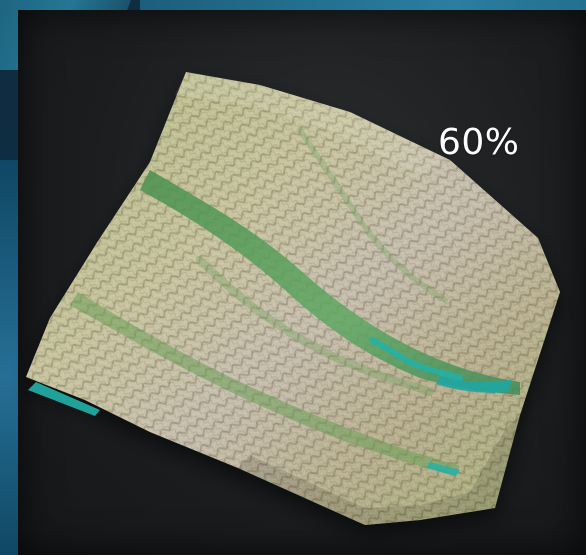  I want to click on water-stream, so click(416, 359).